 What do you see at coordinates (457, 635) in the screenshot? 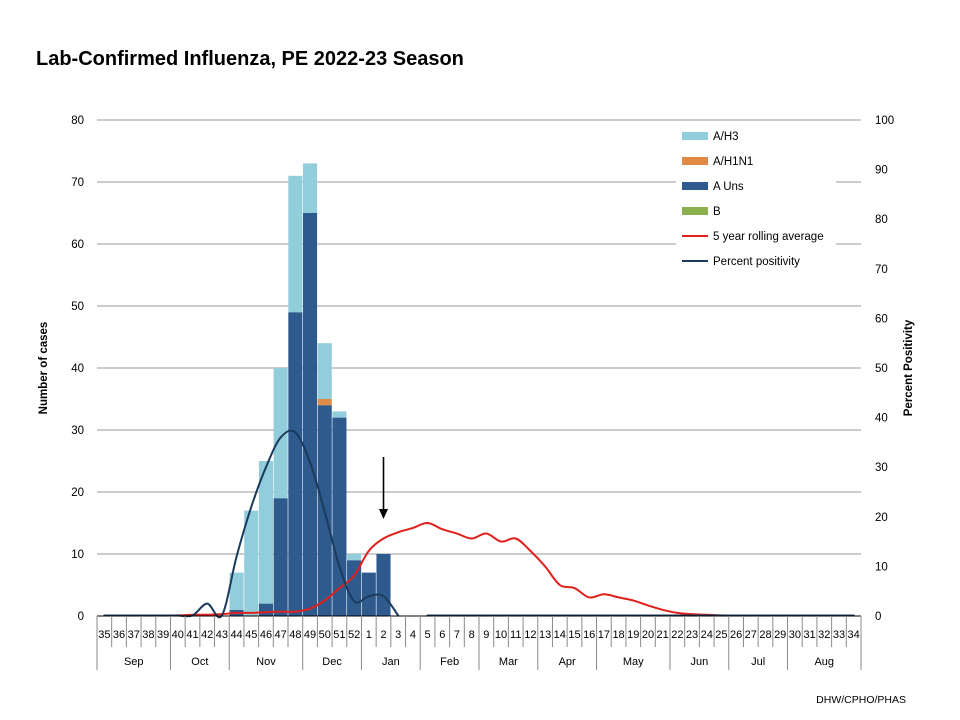
I see `x-tick-label: 7` at bounding box center [457, 635].